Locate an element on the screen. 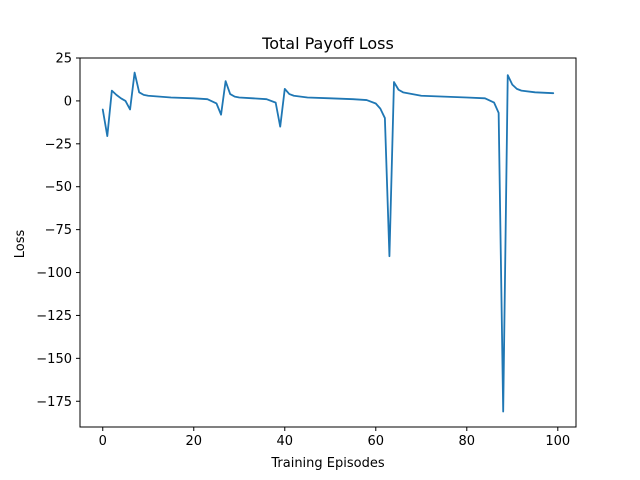  x-tick-label: 20 is located at coordinates (193, 441).